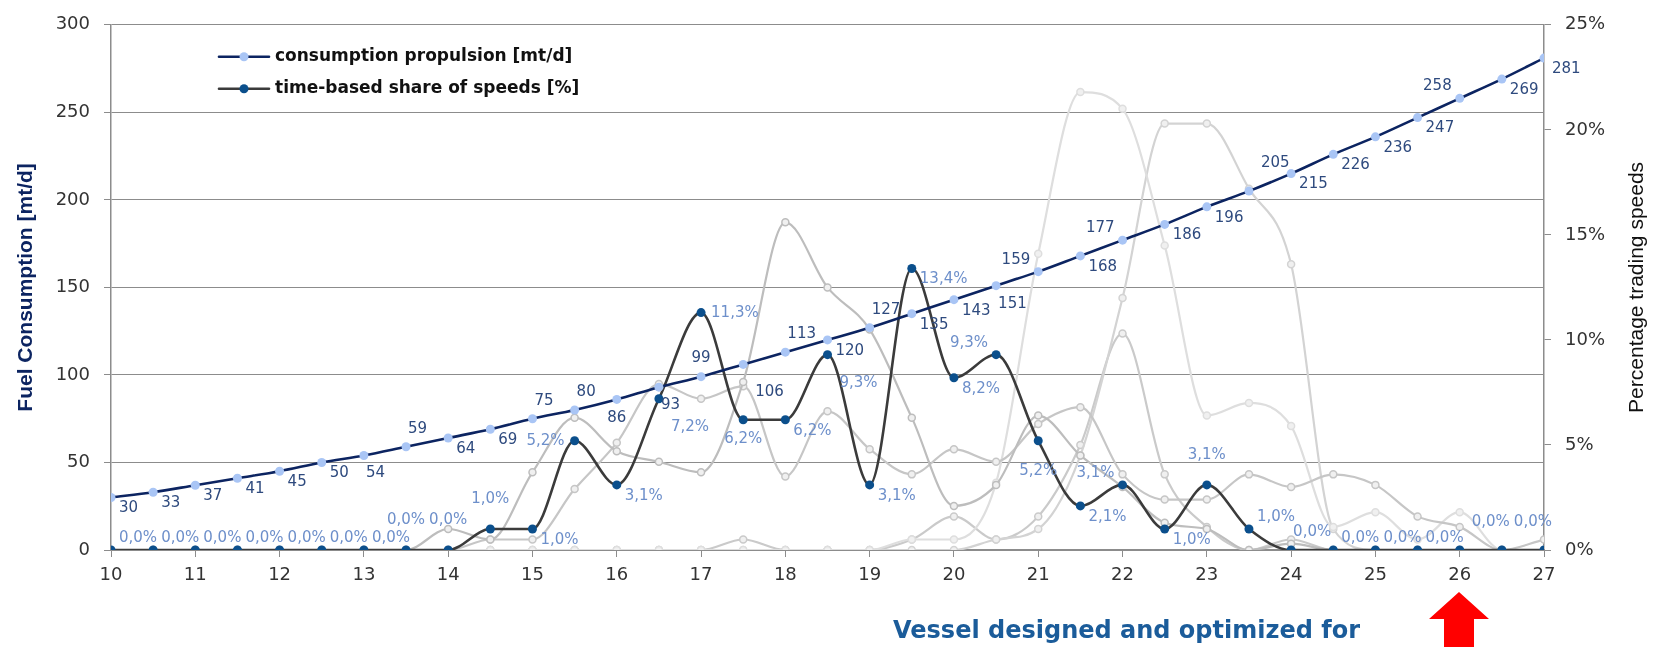  What do you see at coordinates (255, 488) in the screenshot?
I see `data-label: 41` at bounding box center [255, 488].